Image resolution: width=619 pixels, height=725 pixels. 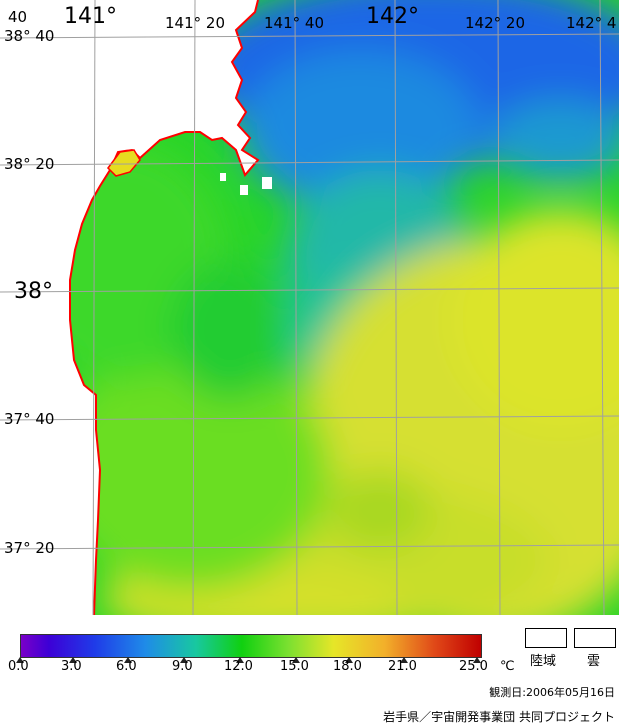 What do you see at coordinates (347, 666) in the screenshot?
I see `scale-label-18: 18.0` at bounding box center [347, 666].